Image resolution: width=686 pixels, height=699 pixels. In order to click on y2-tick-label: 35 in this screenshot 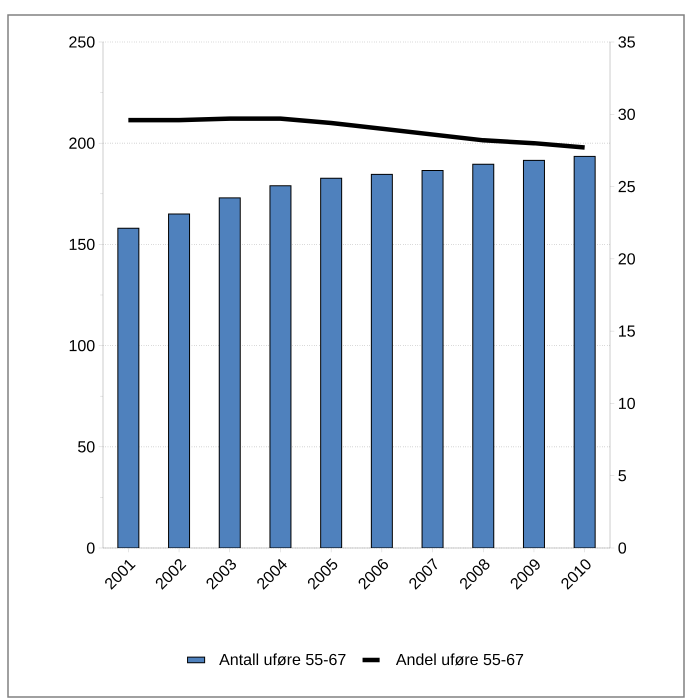, I will do `click(626, 42)`.